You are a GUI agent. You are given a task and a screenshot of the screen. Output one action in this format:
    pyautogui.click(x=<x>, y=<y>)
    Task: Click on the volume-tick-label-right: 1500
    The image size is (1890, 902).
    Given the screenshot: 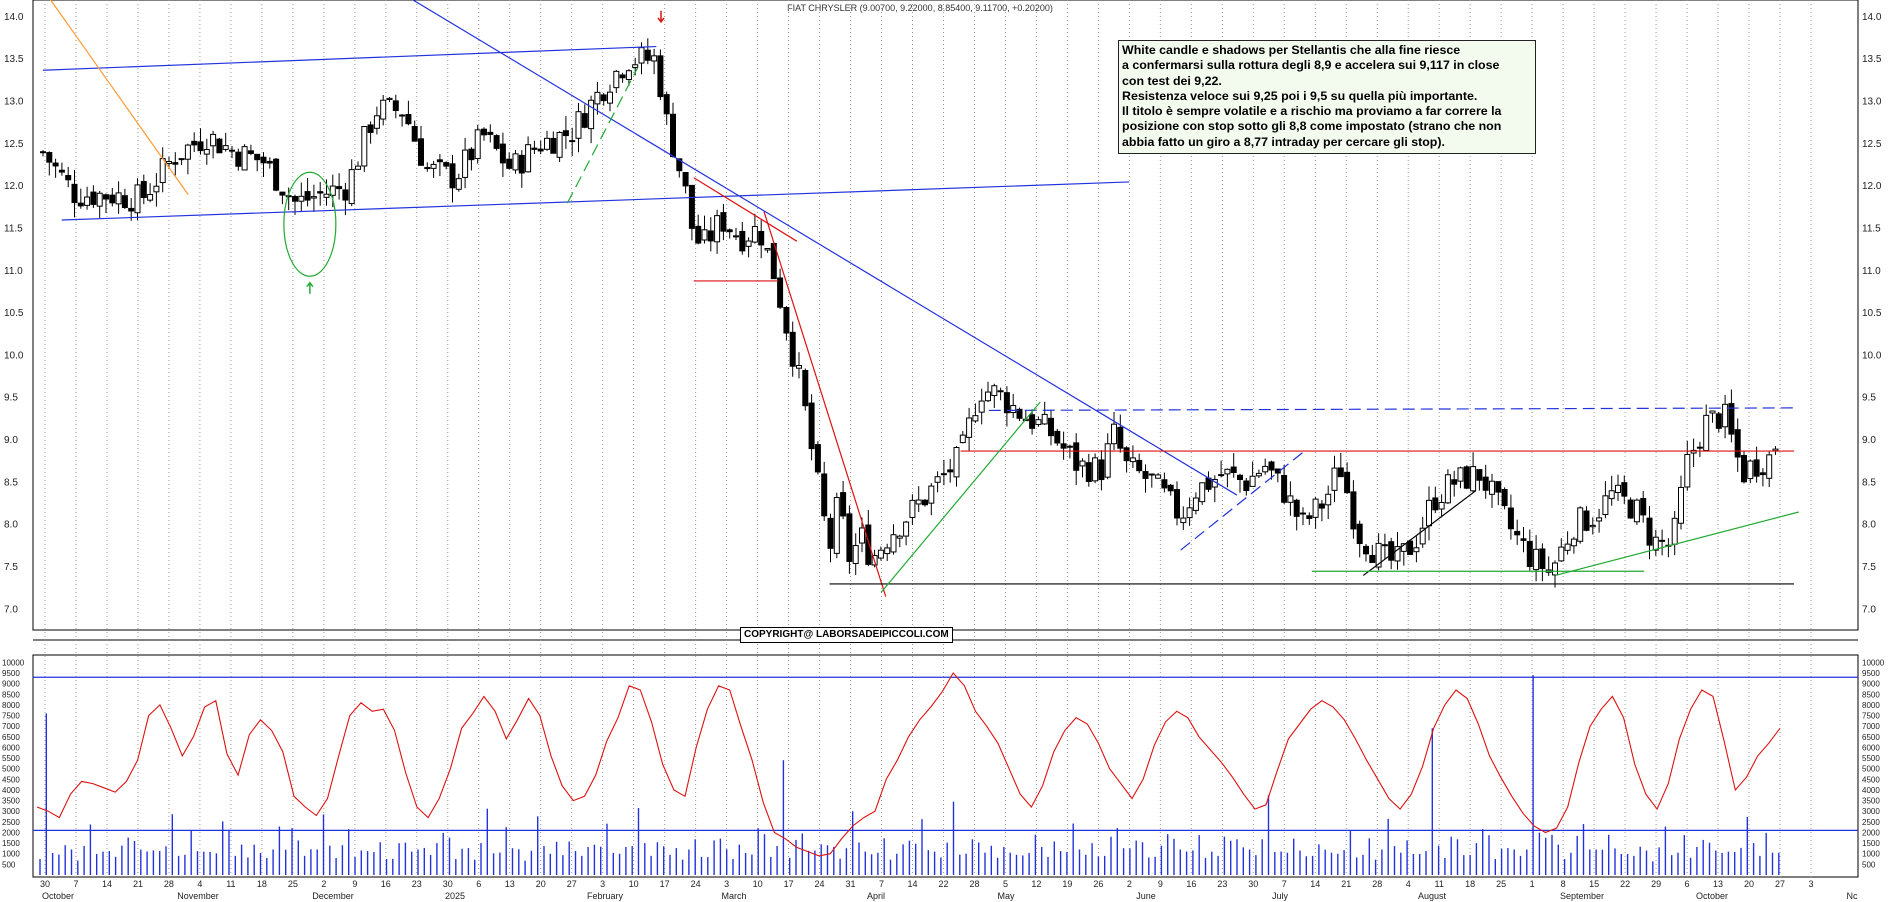 What is the action you would take?
    pyautogui.click(x=1871, y=843)
    